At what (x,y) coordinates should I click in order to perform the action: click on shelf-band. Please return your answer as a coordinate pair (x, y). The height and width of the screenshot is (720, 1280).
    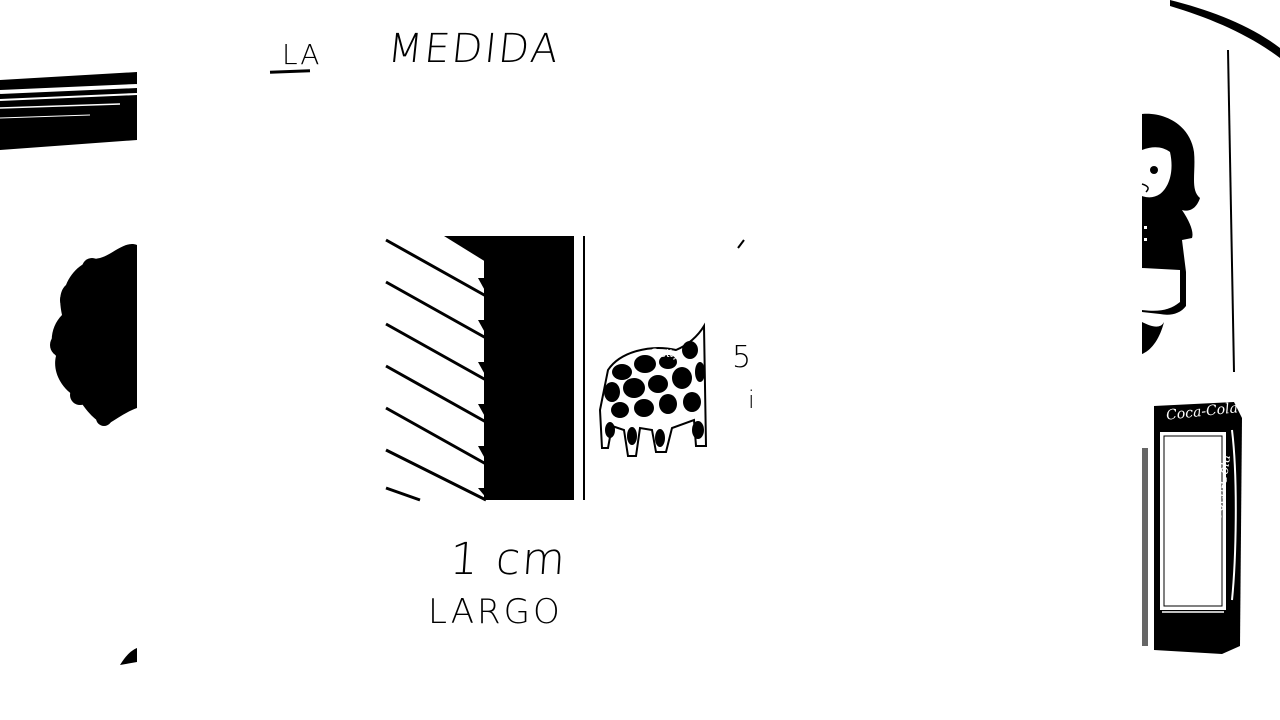
    Looking at the image, I should click on (69, 111).